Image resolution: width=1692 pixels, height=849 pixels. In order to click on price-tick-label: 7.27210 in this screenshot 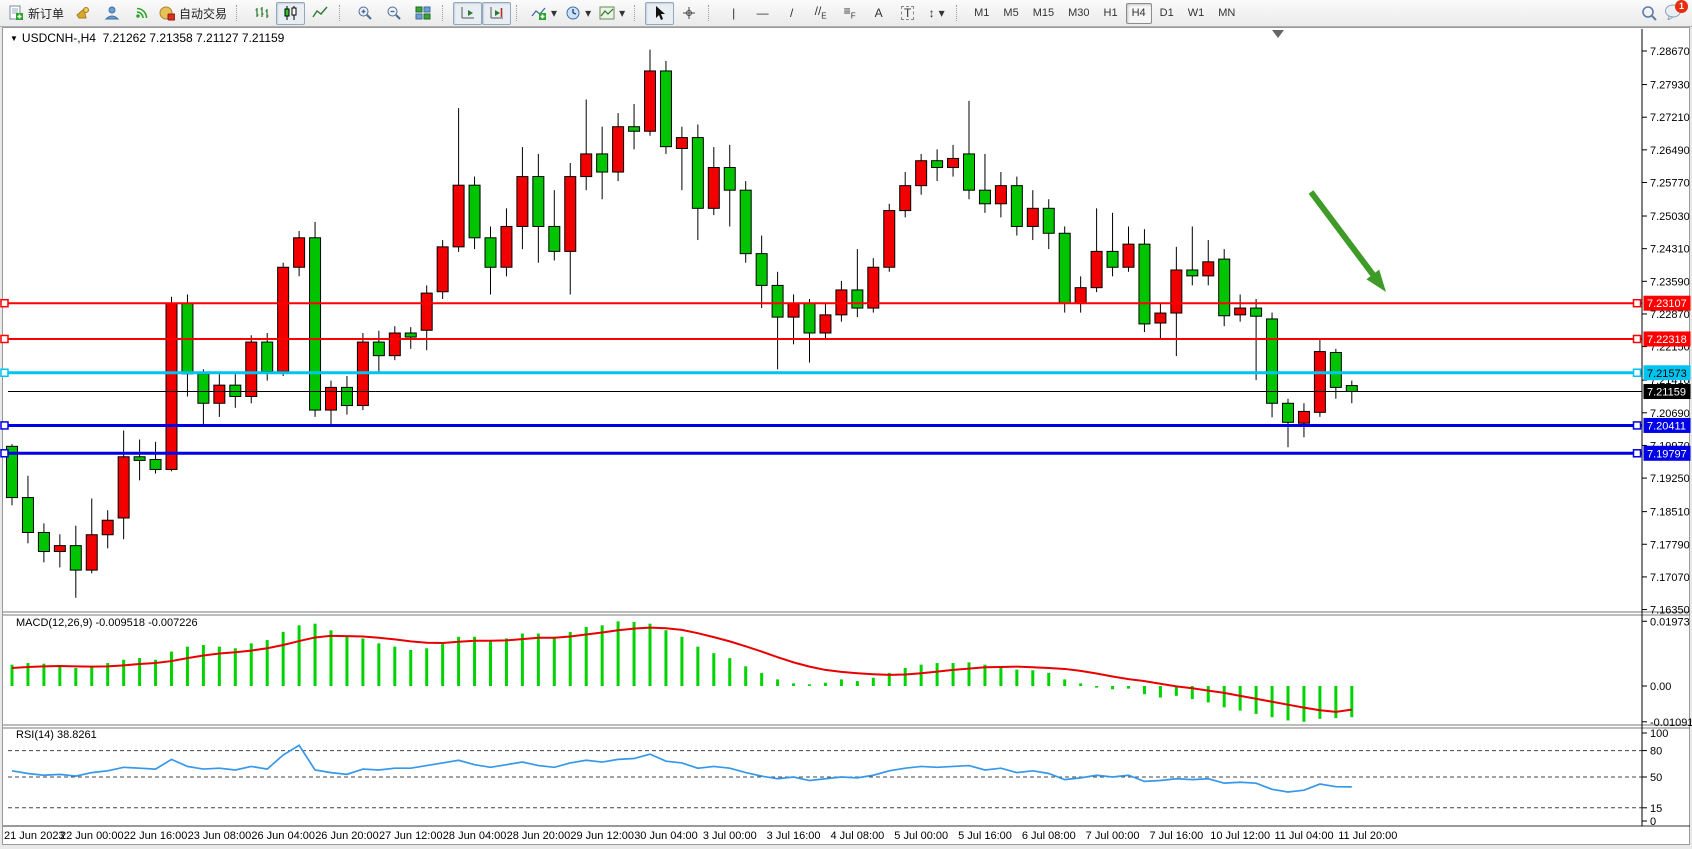, I will do `click(1670, 118)`.